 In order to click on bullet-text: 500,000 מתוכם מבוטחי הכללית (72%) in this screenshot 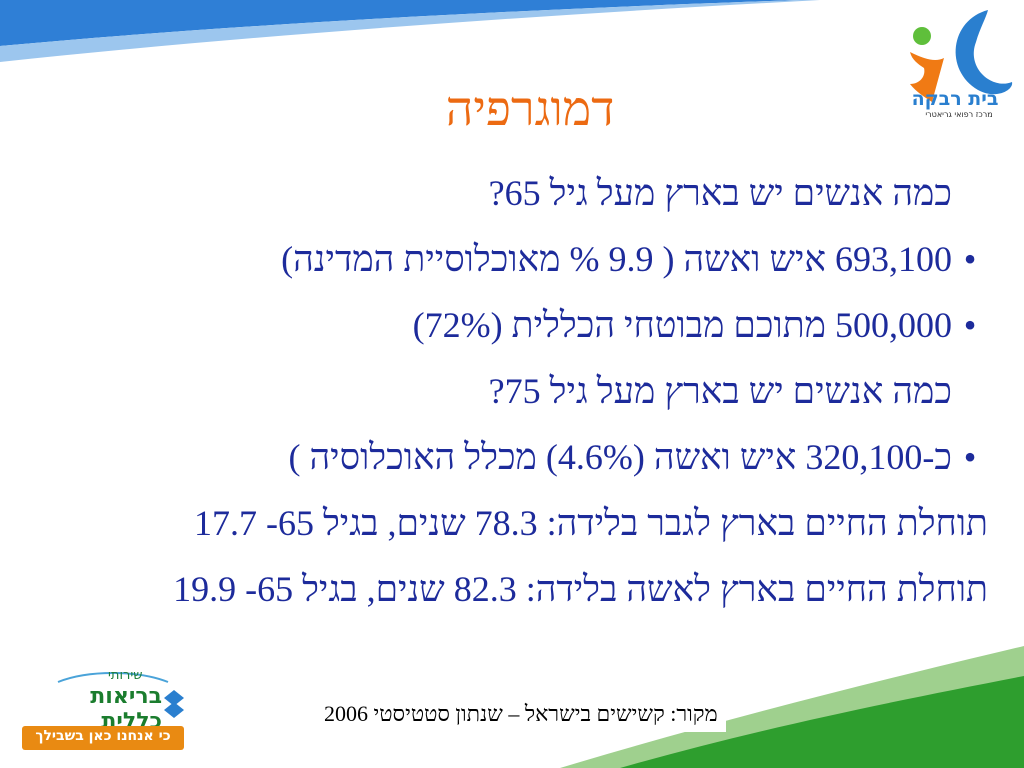, I will do `click(682, 325)`.